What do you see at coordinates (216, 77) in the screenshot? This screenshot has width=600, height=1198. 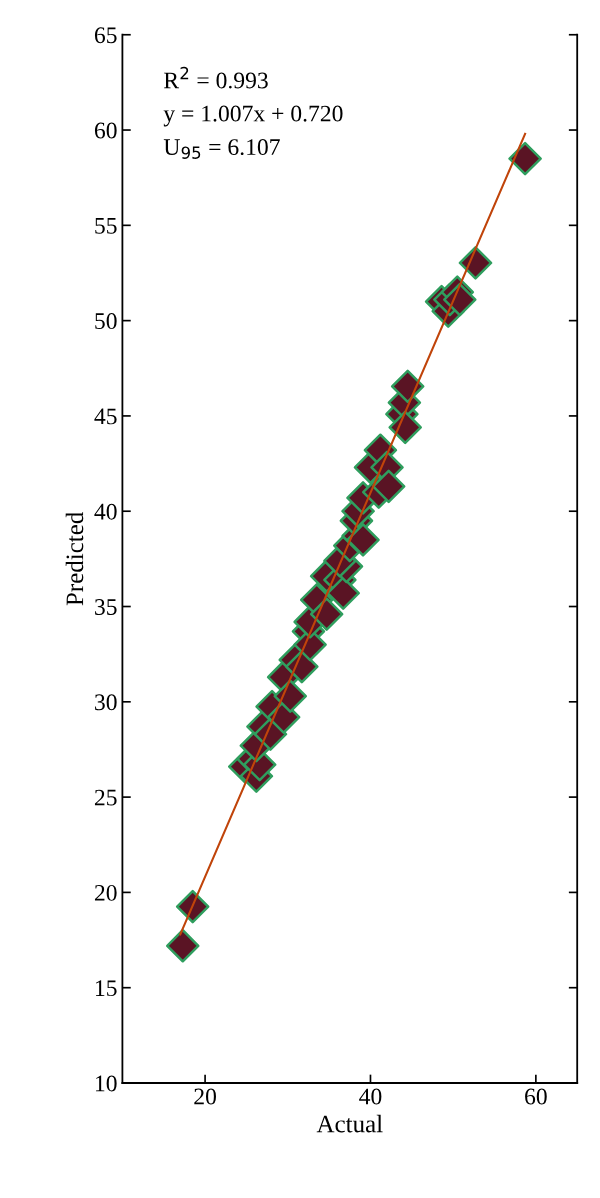 I see `annotation: R$^{2}$ = 0.993` at bounding box center [216, 77].